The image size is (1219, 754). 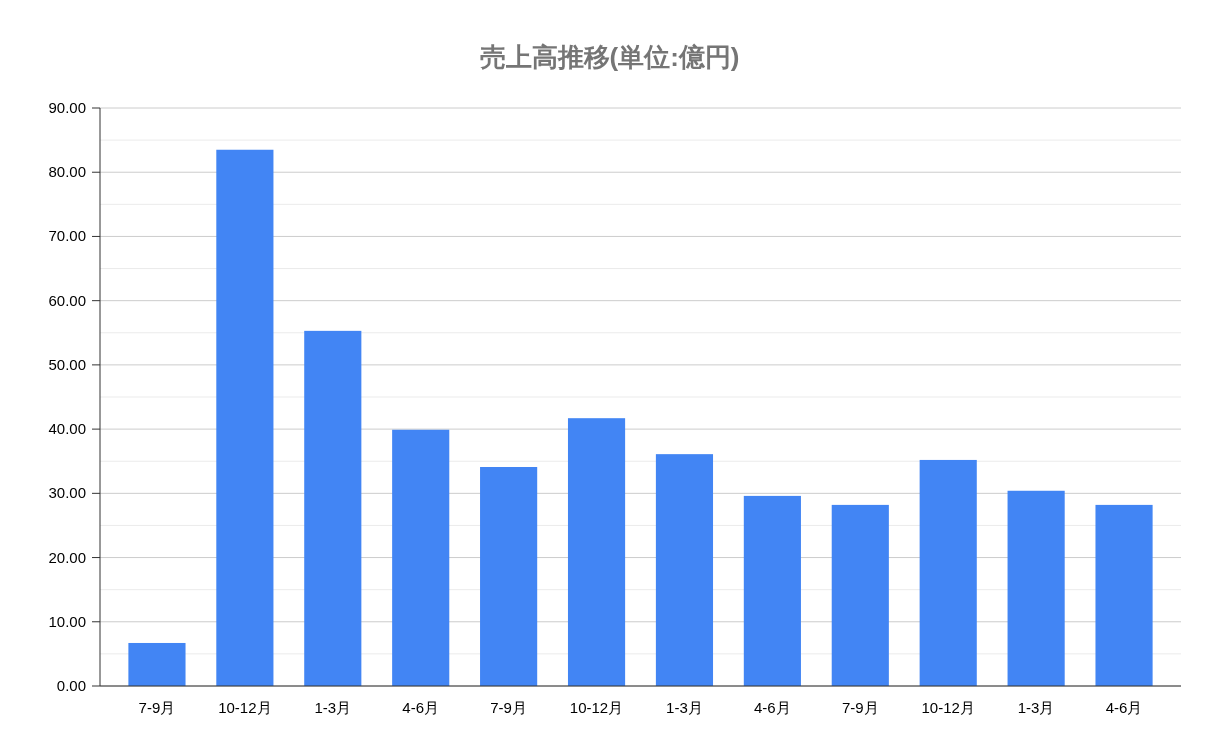 What do you see at coordinates (67, 621) in the screenshot?
I see `y-tick-label: 10.00` at bounding box center [67, 621].